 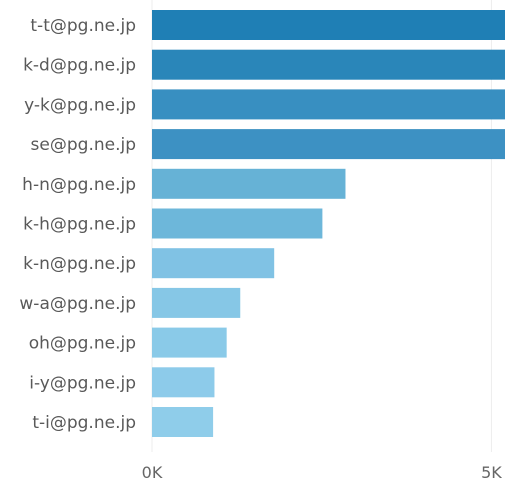 I want to click on category-label-5: k-h@pg.ne.jp, so click(x=79, y=225).